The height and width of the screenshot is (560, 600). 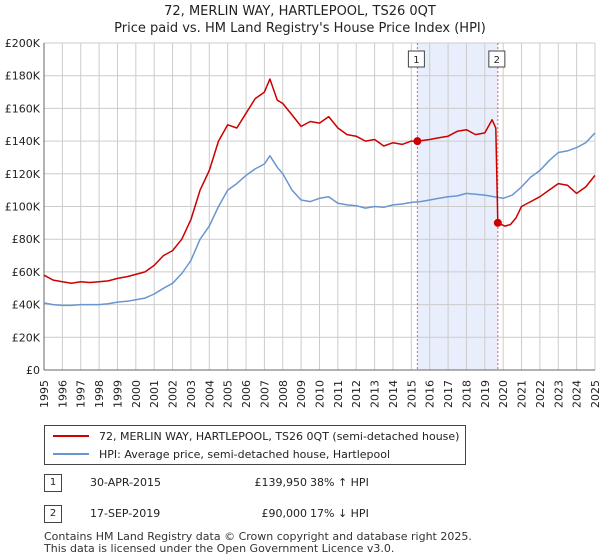 What do you see at coordinates (33, 370) in the screenshot?
I see `y-tick-label: £0` at bounding box center [33, 370].